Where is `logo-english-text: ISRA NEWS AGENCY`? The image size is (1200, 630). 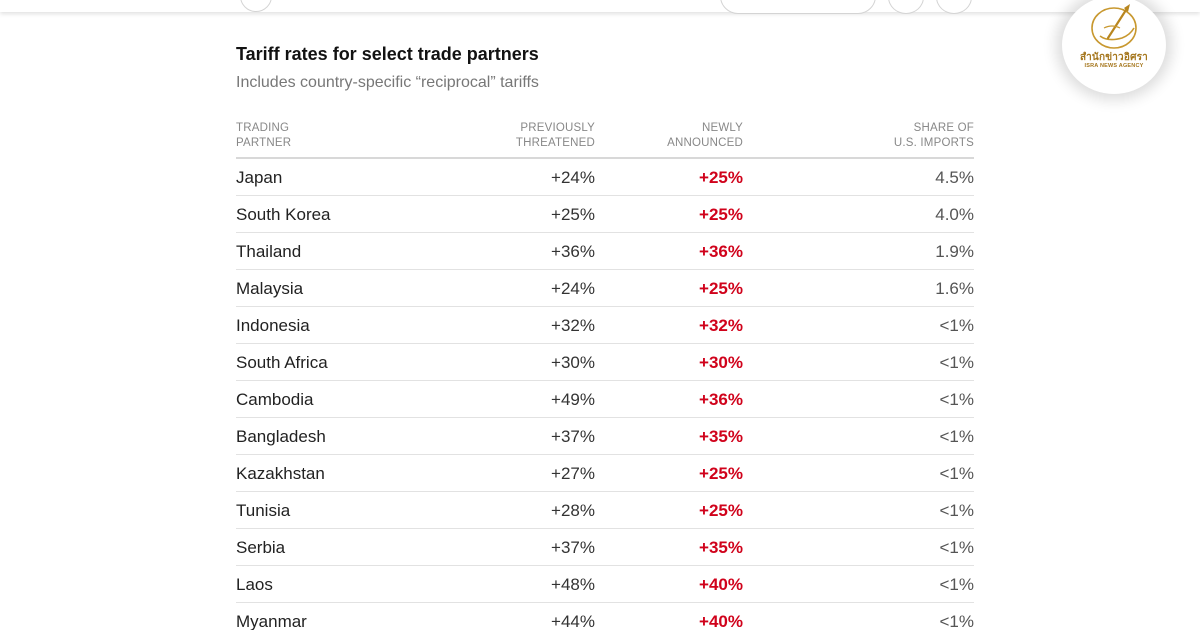 logo-english-text: ISRA NEWS AGENCY is located at coordinates (1114, 66).